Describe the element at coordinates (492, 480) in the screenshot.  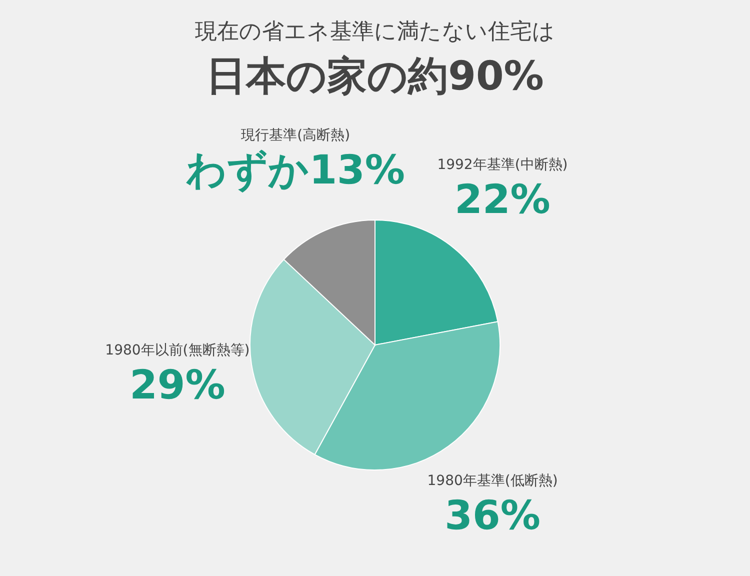
I see `slice-label: 1980年基準(低断熱)` at that location.